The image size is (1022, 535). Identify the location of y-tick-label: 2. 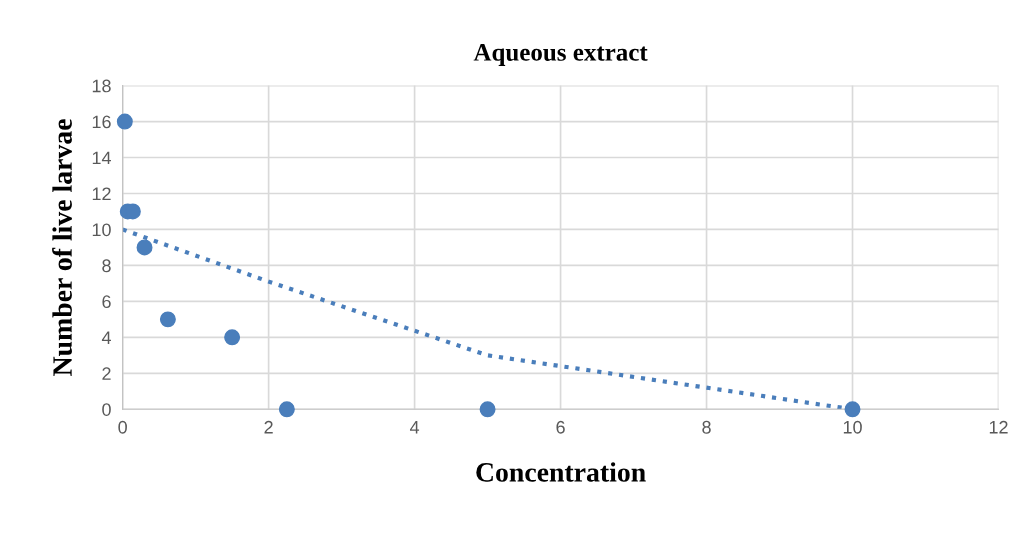
(106, 373).